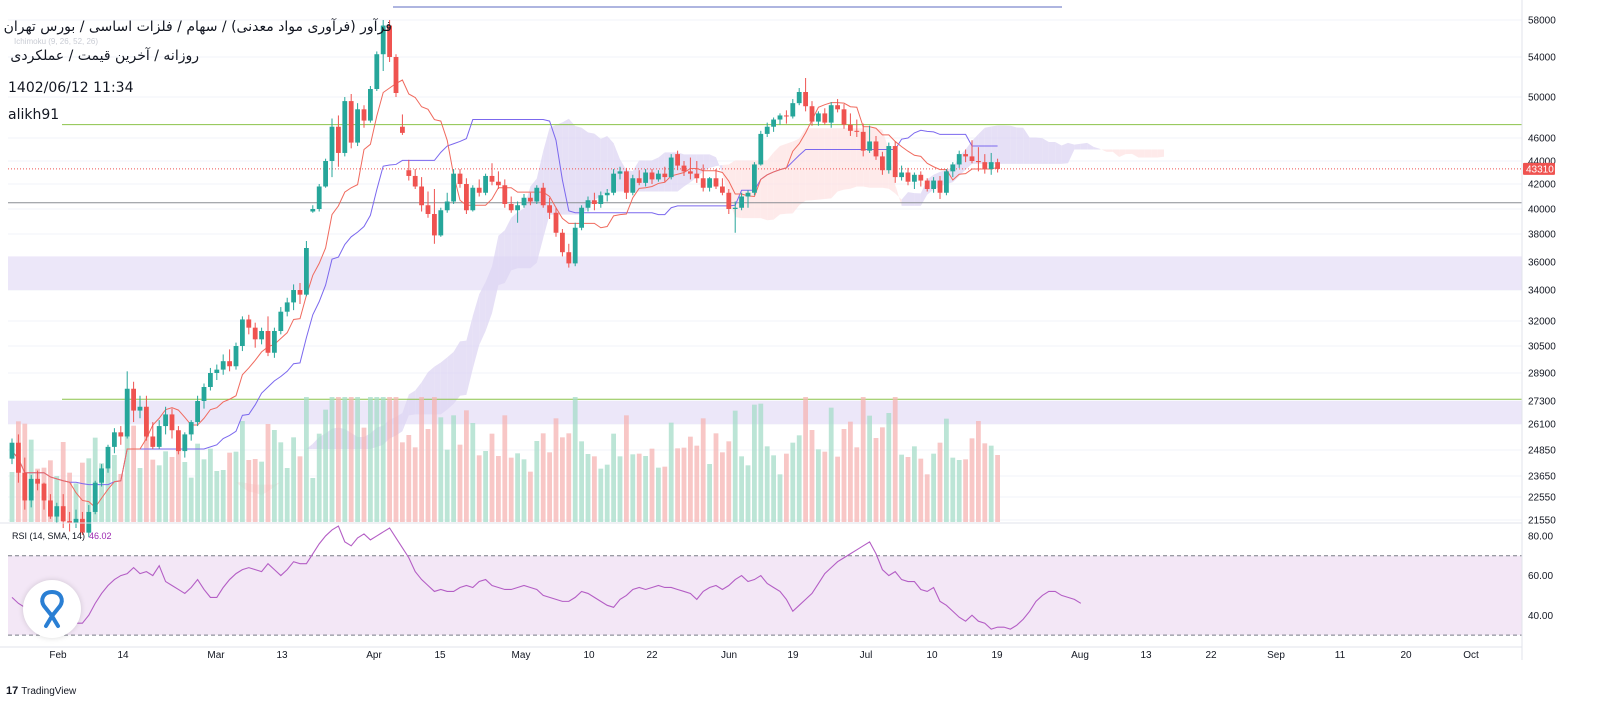 The width and height of the screenshot is (1599, 705). I want to click on brand-logo-icon, so click(52, 609).